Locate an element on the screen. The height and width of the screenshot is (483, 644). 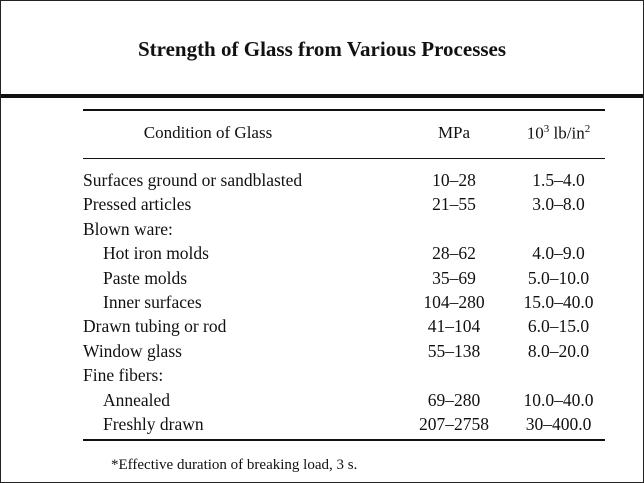
table-bottom-rule is located at coordinates (344, 440).